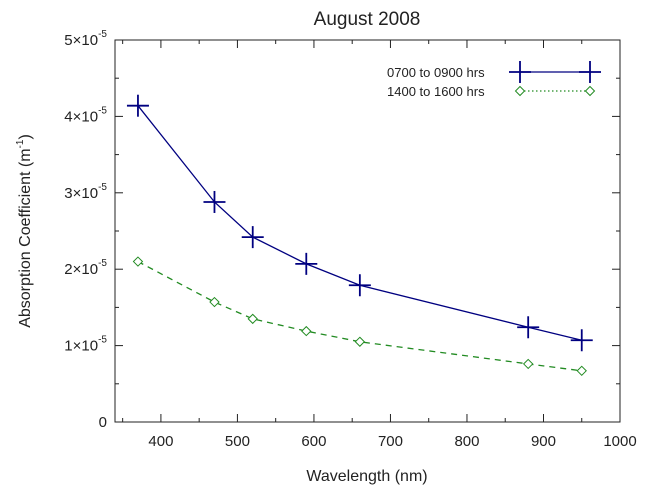 Image resolution: width=654 pixels, height=490 pixels. Describe the element at coordinates (81, 346) in the screenshot. I see `y-tick-mantissa: 1×10` at that location.